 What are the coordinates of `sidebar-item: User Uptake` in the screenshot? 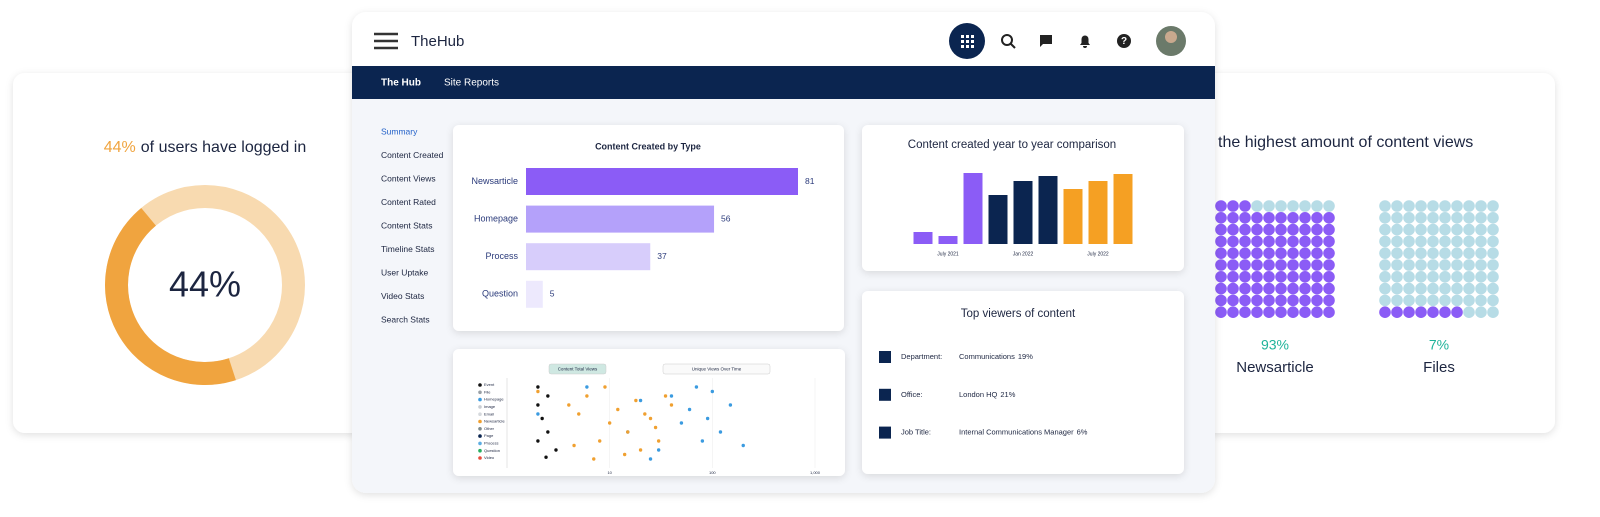 It's located at (405, 272).